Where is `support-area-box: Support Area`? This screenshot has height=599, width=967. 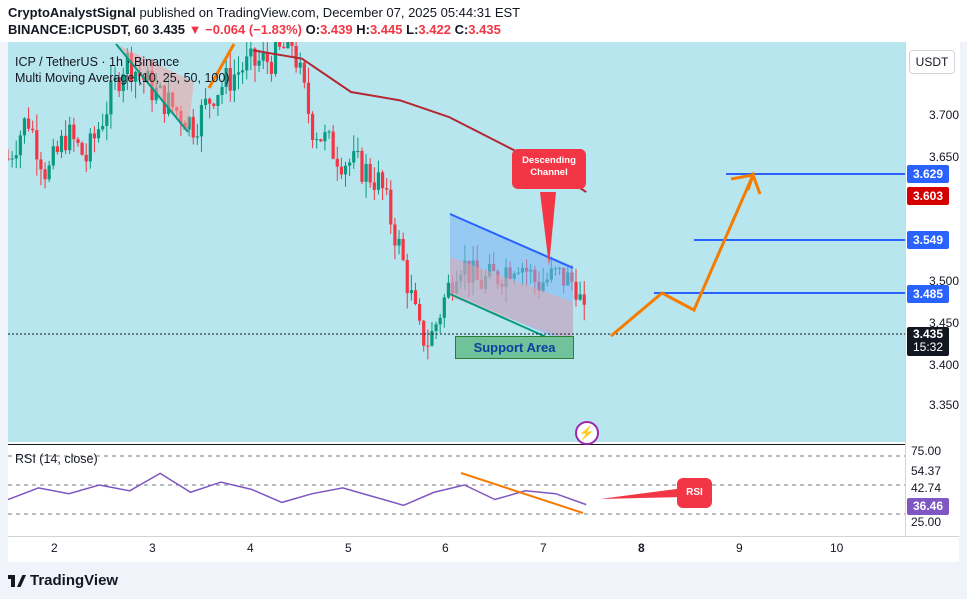
support-area-box: Support Area is located at coordinates (514, 347).